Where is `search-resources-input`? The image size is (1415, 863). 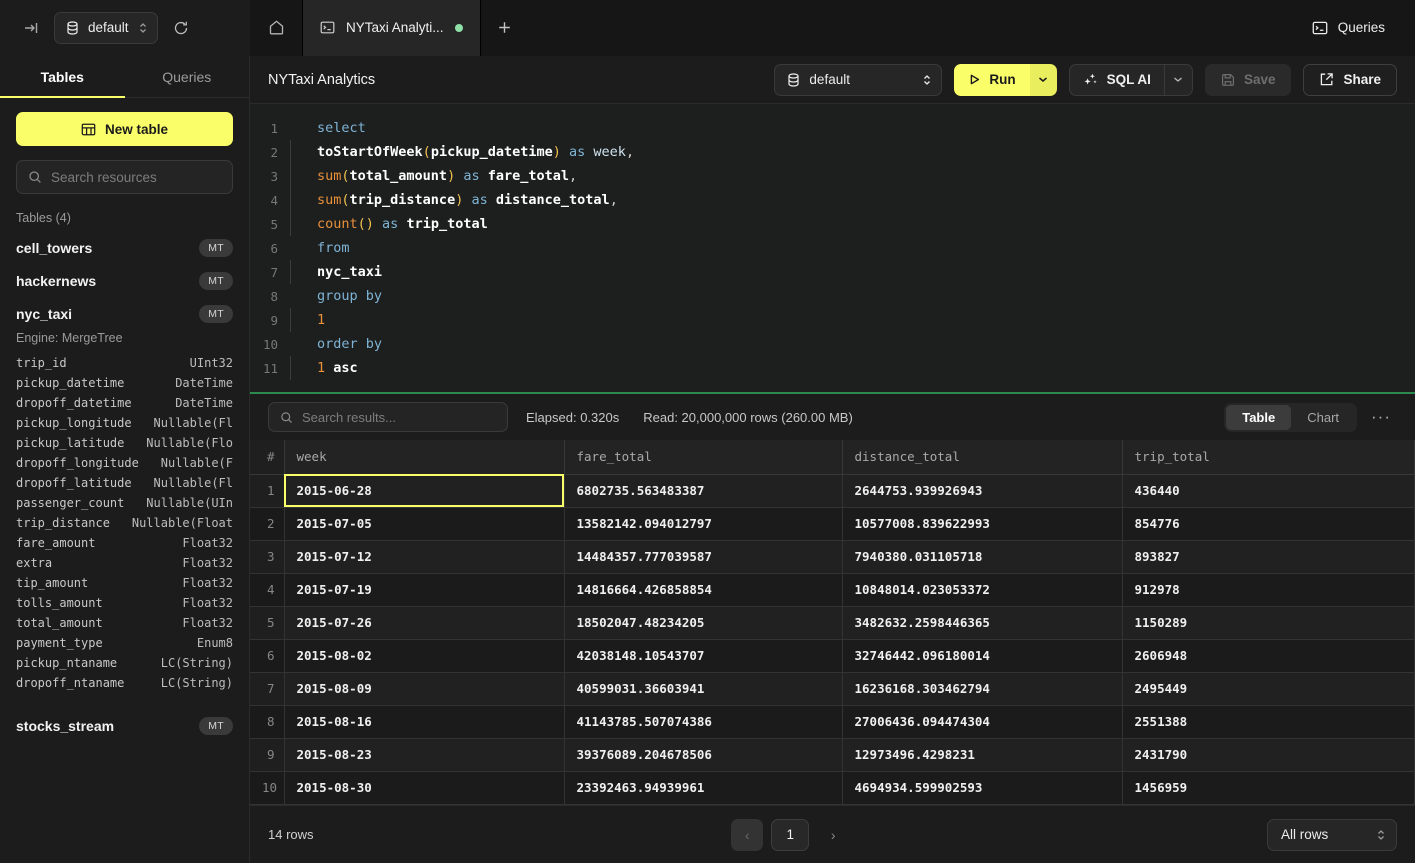 search-resources-input is located at coordinates (139, 177).